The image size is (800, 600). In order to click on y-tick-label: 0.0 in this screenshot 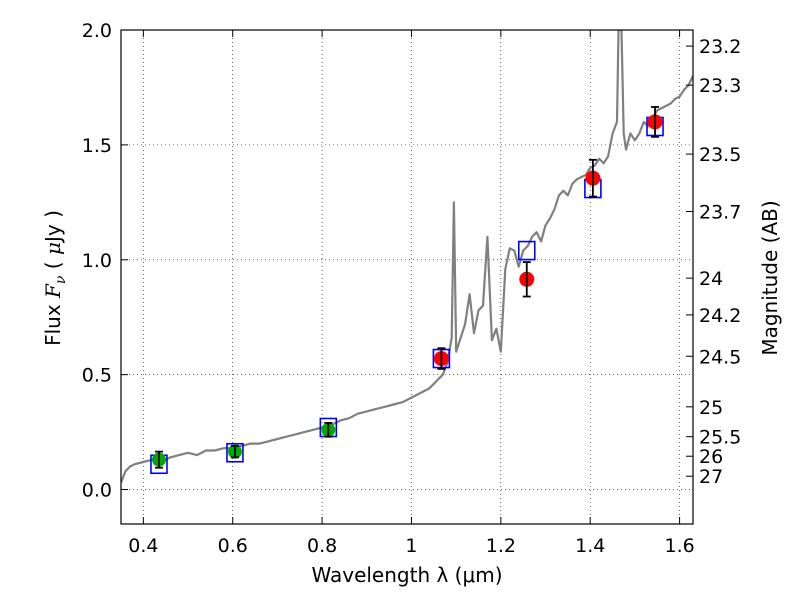, I will do `click(97, 491)`.